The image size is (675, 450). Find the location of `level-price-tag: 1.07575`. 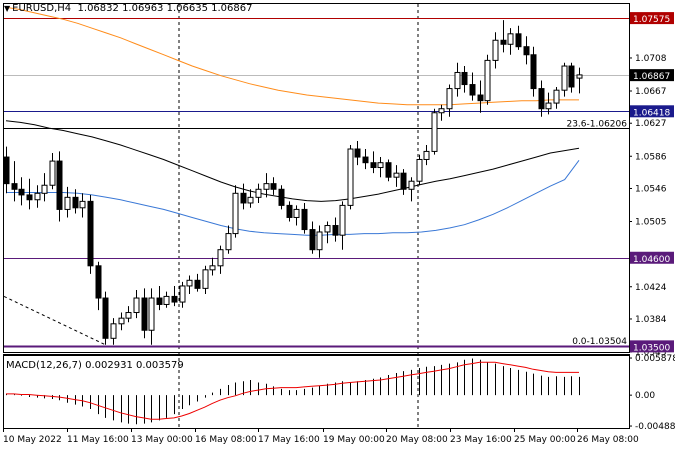

level-price-tag: 1.07575 is located at coordinates (651, 20).